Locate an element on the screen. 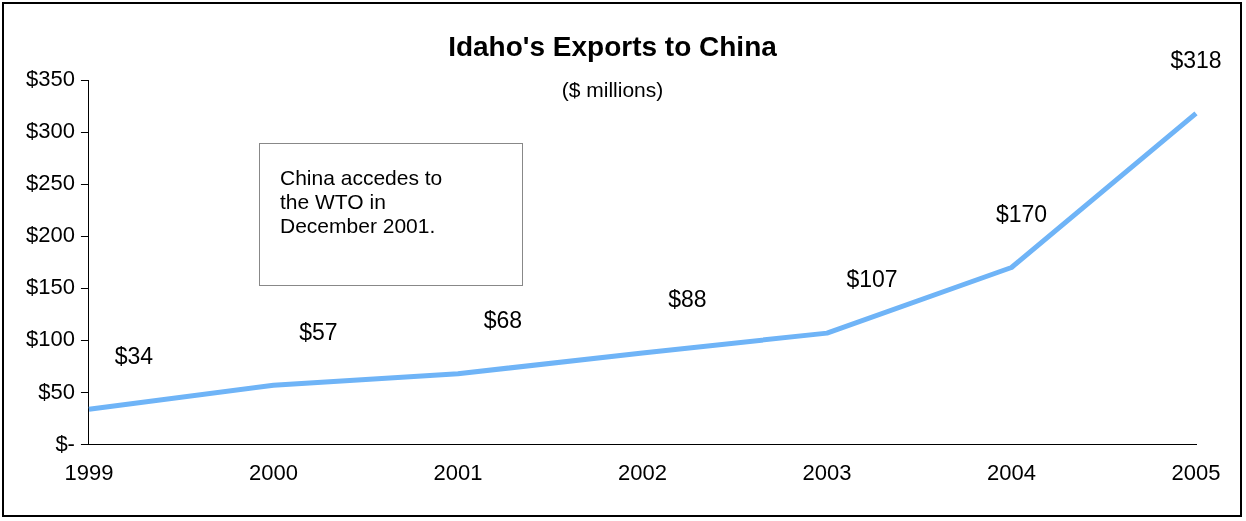 This screenshot has width=1246, height=521. y-tick-label: $250 is located at coordinates (50, 183).